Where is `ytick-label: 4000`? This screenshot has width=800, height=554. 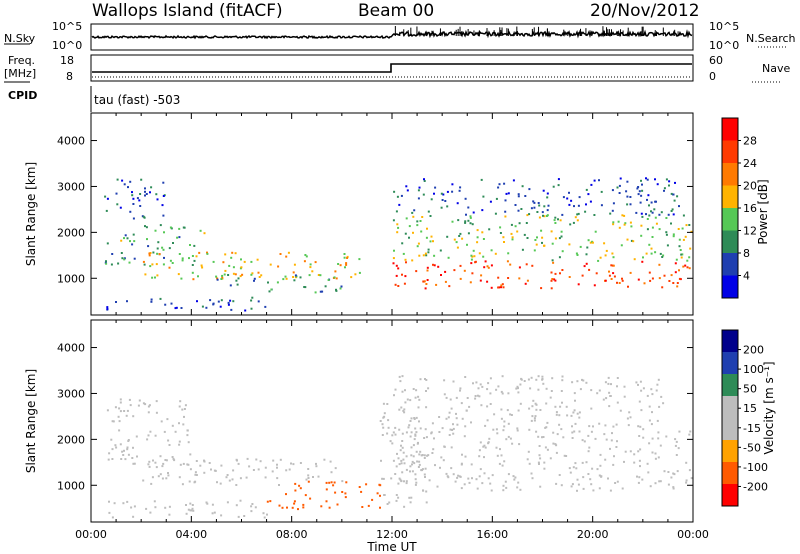 ytick-label: 4000 is located at coordinates (71, 348).